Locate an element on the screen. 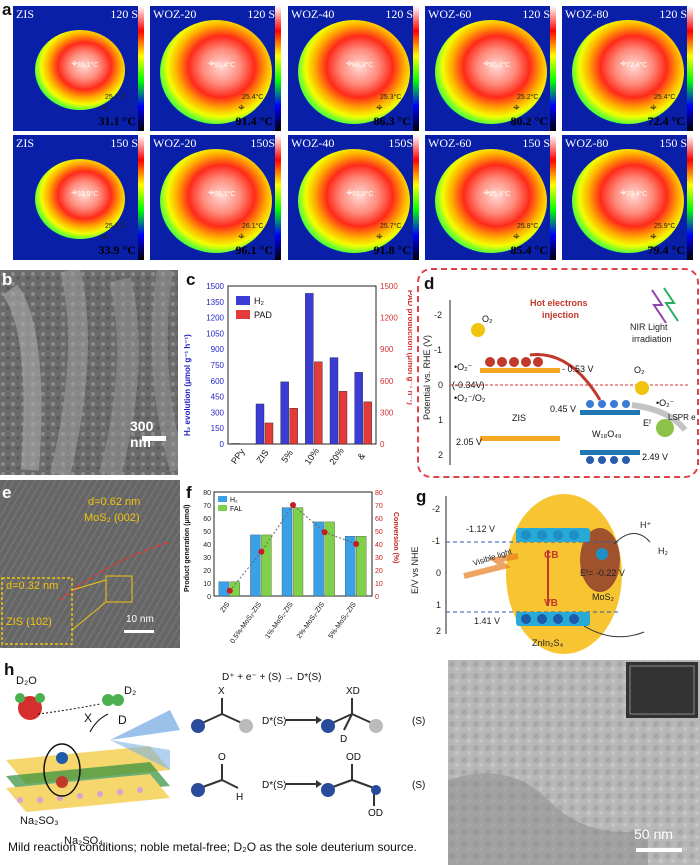 This screenshot has height=865, width=700. thermal-cell: WOZ-80 150 S 79.4 °C 79.4°C 25.9°C ⌖ ⌖ is located at coordinates (627, 197).